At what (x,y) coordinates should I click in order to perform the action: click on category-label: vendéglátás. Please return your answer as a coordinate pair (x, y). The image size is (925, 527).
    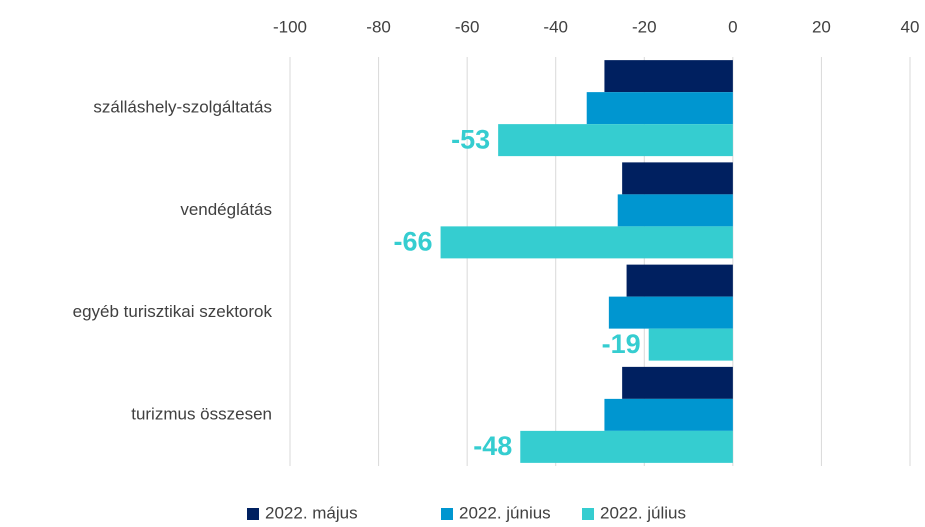
    Looking at the image, I should click on (226, 209).